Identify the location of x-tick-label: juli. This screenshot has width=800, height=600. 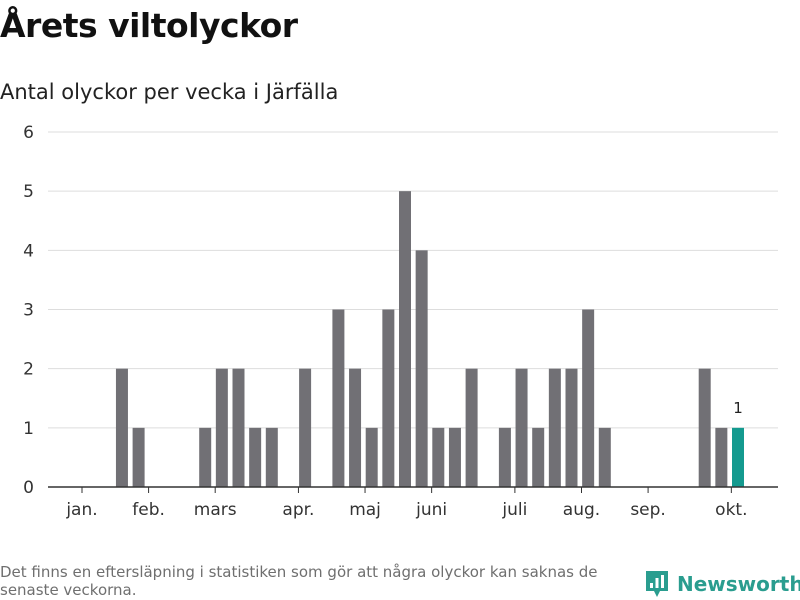
(514, 510).